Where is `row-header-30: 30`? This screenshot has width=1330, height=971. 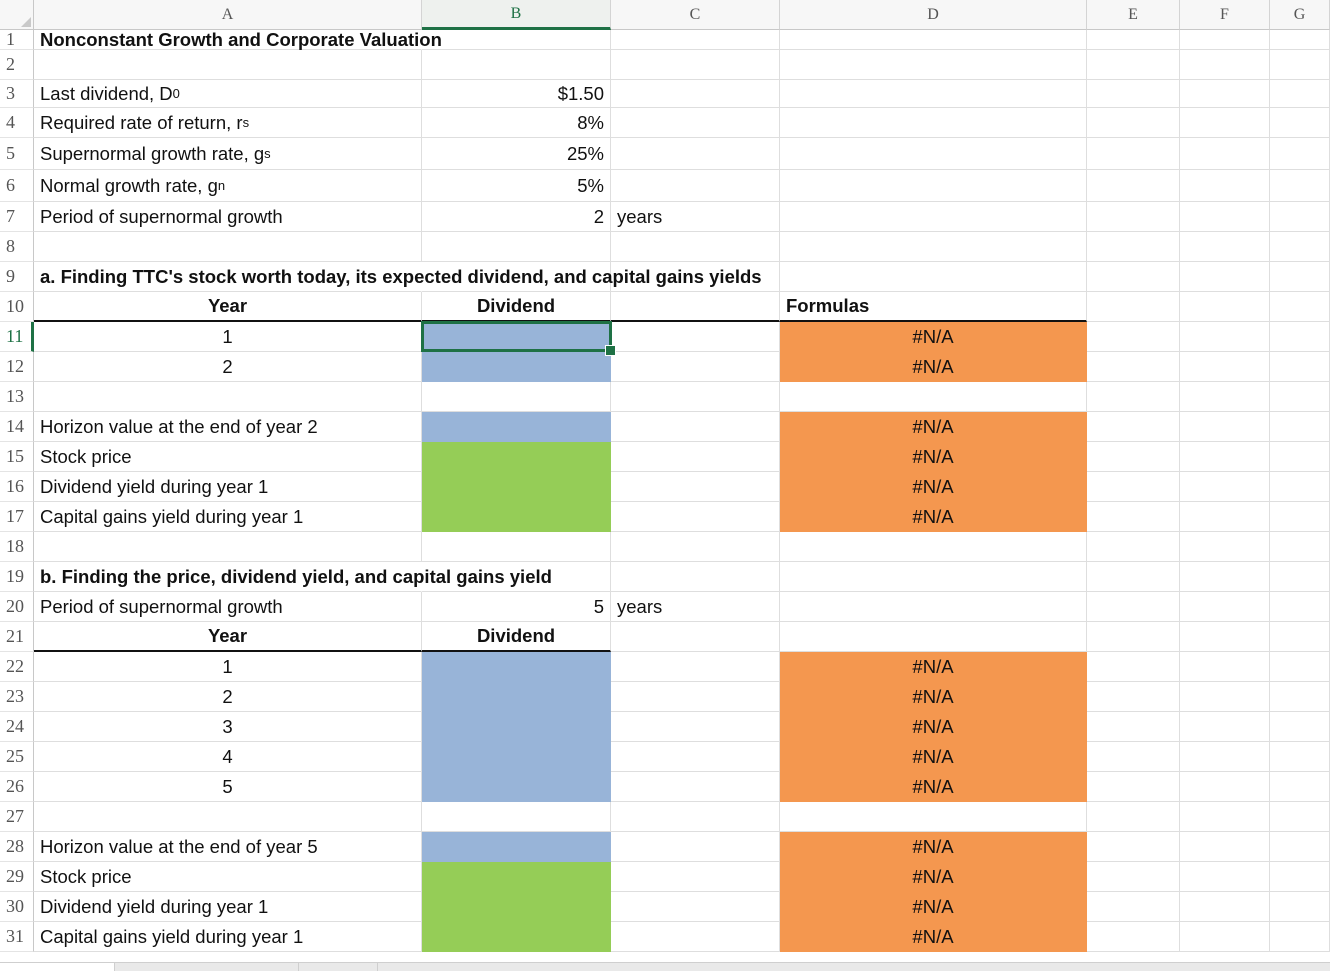 row-header-30: 30 is located at coordinates (17, 907).